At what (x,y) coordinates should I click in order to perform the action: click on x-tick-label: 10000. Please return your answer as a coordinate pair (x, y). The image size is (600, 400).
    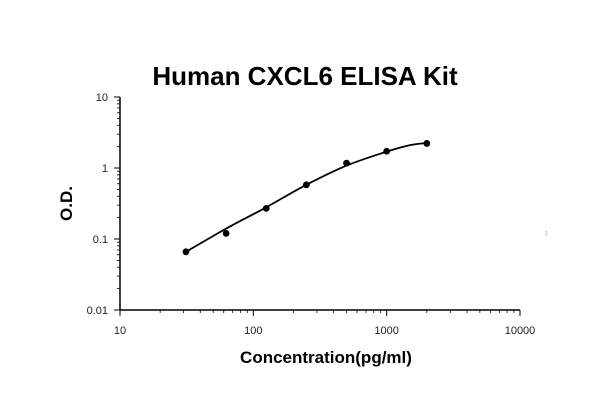
    Looking at the image, I should click on (520, 331).